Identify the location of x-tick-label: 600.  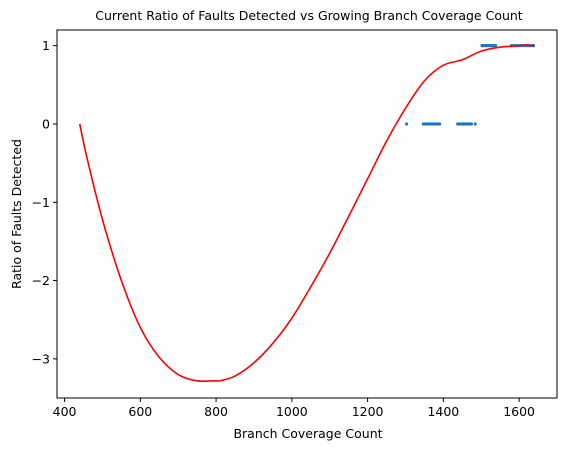
(140, 411).